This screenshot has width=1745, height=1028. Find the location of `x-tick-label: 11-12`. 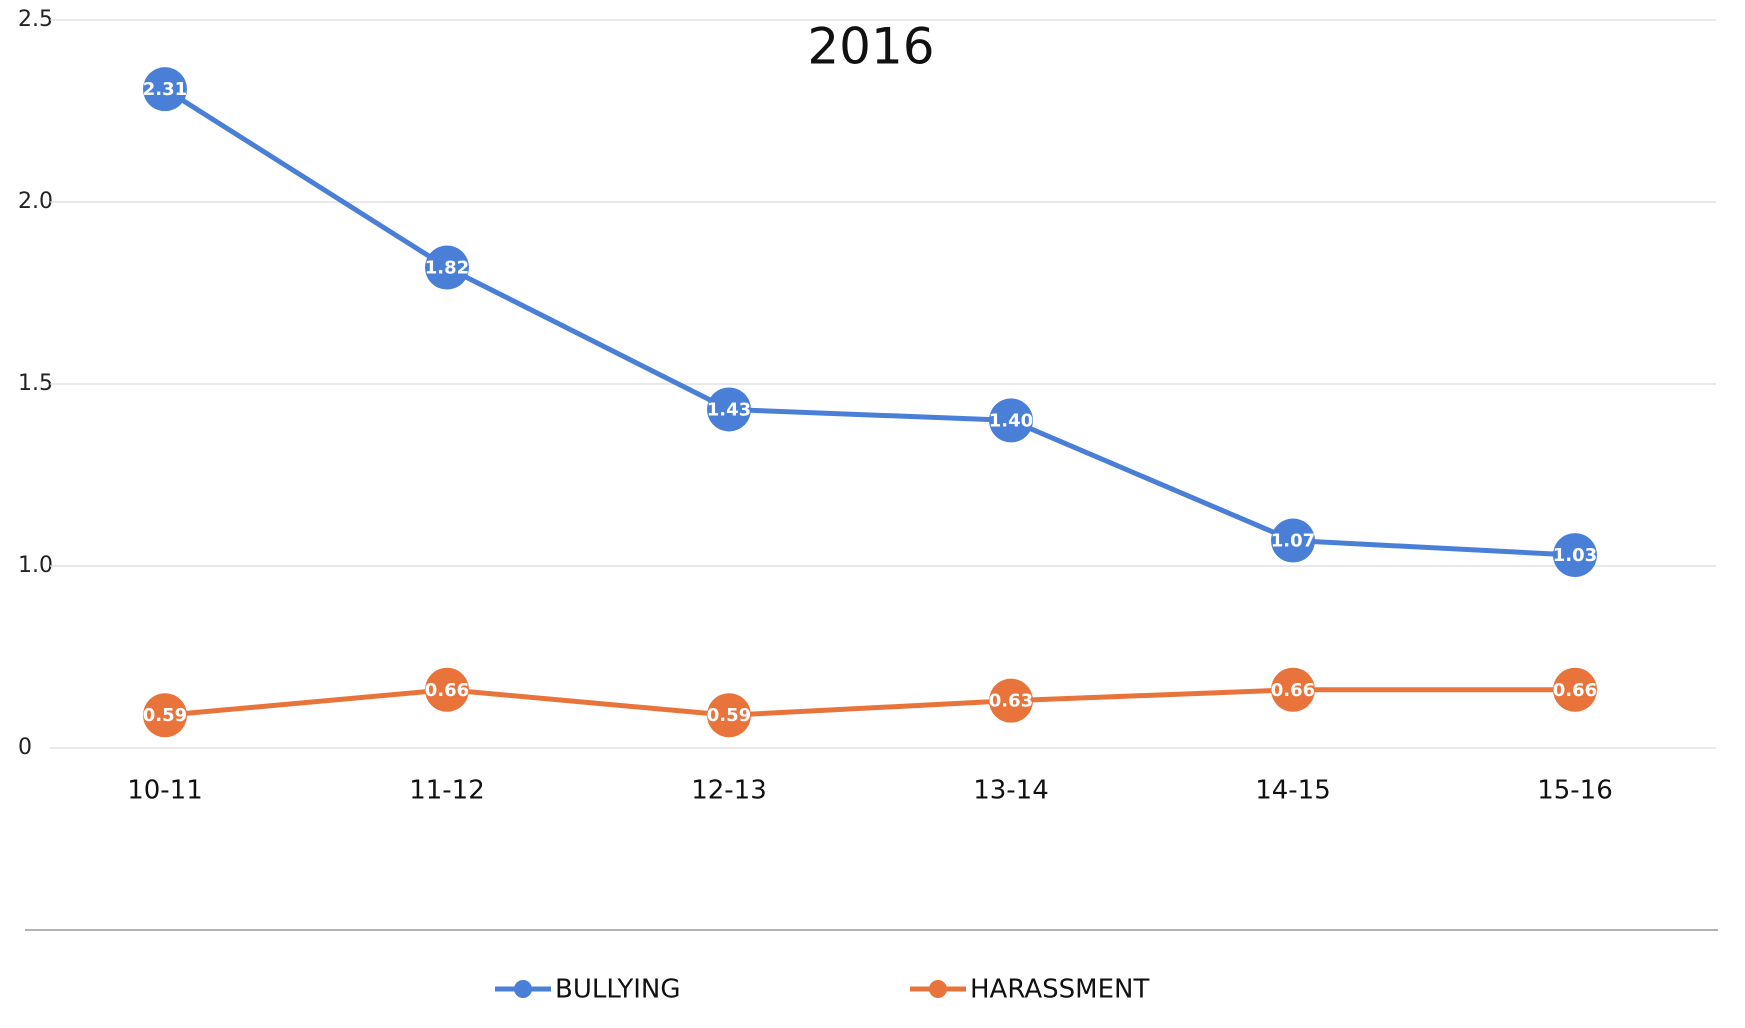

x-tick-label: 11-12 is located at coordinates (447, 791).